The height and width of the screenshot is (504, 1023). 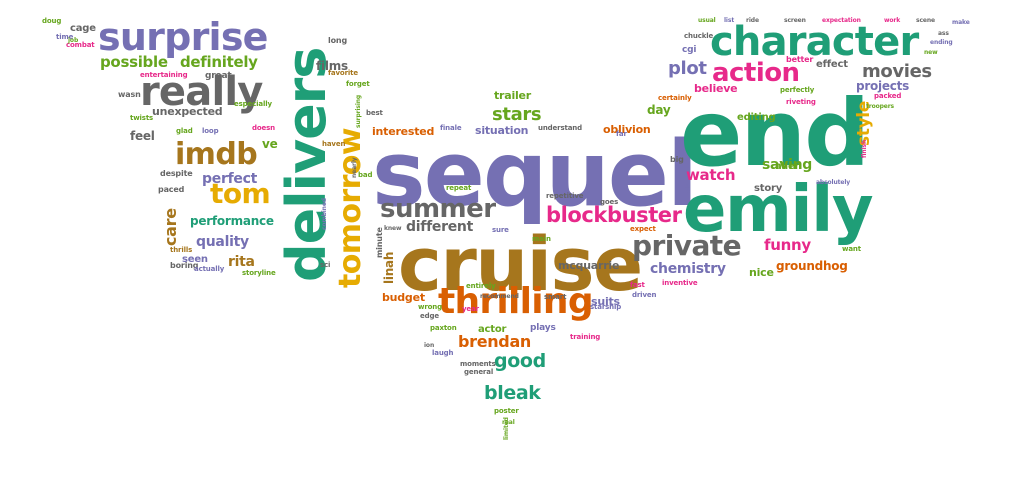 What do you see at coordinates (565, 196) in the screenshot?
I see `cloud-word: repetitive` at bounding box center [565, 196].